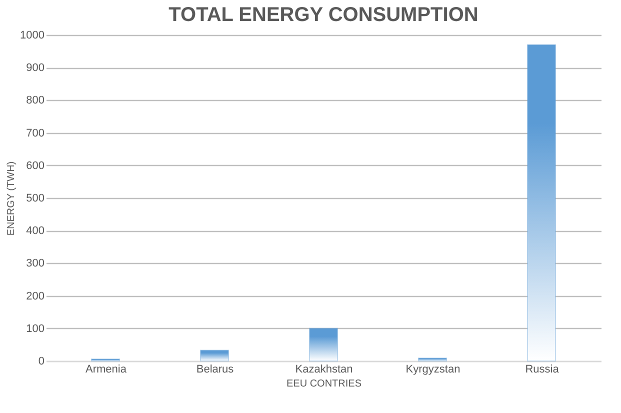 This screenshot has width=621, height=413. Describe the element at coordinates (35, 328) in the screenshot. I see `y-tick-label: 100` at that location.